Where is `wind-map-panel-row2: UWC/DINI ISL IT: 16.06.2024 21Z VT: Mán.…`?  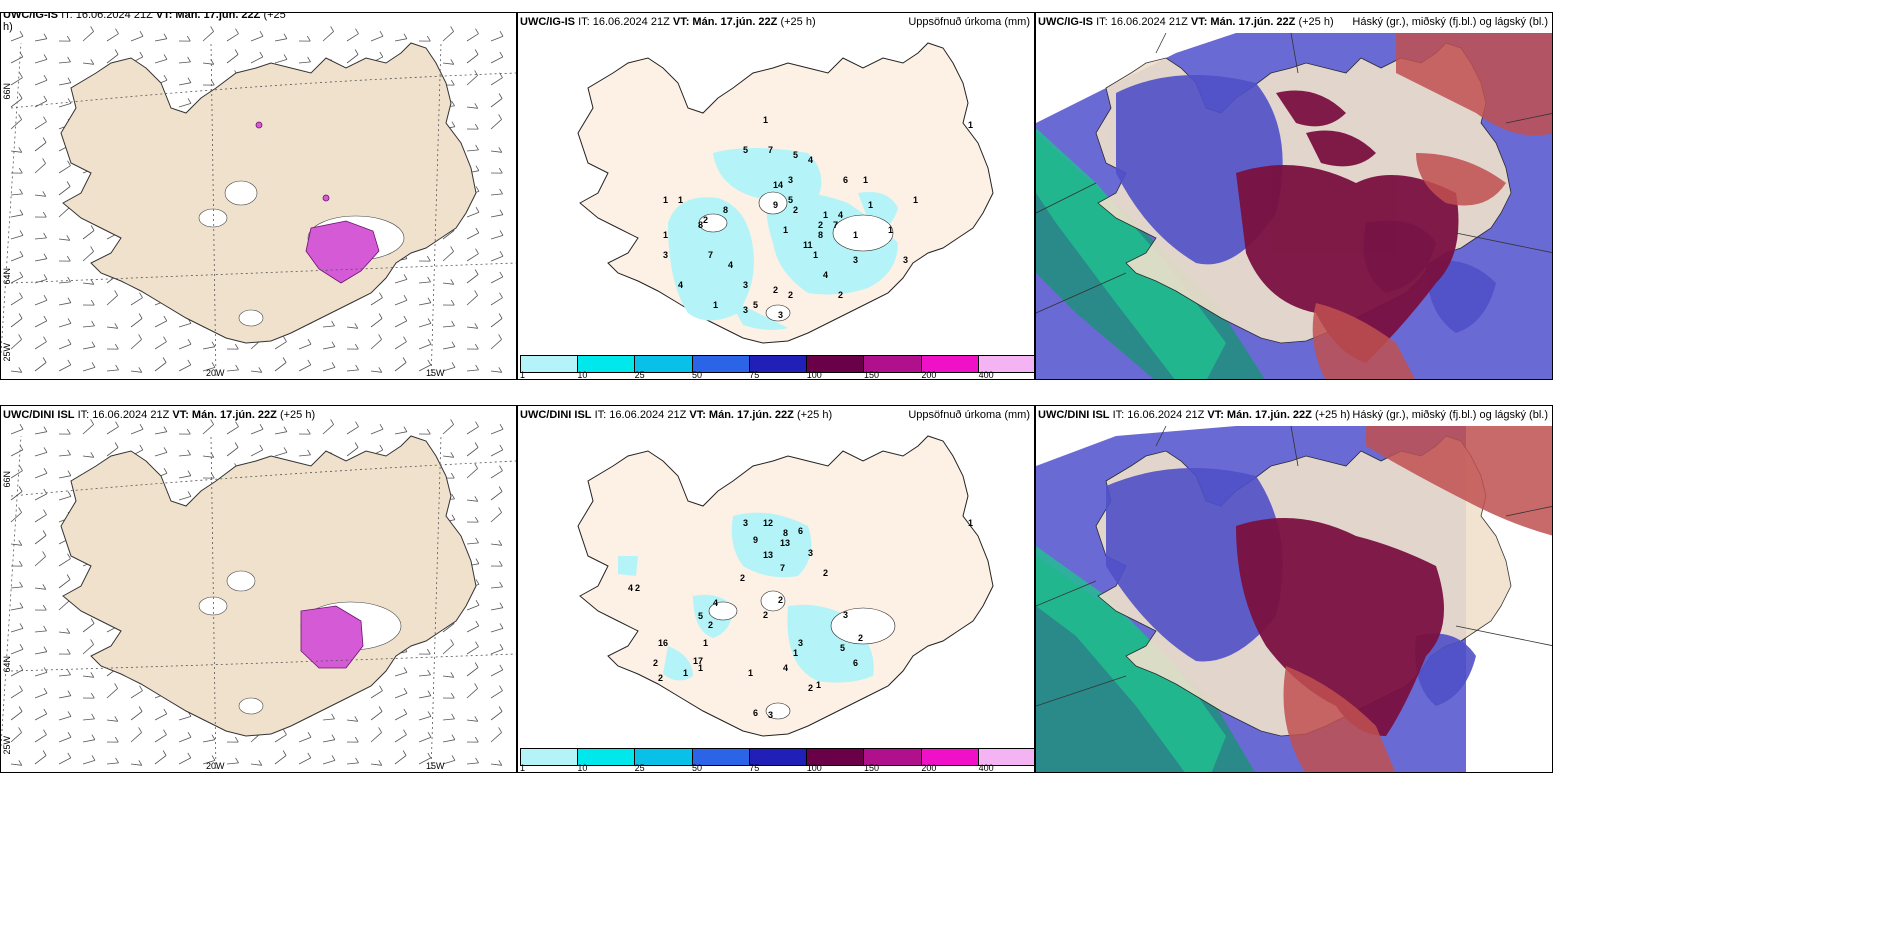
wind-map-panel-row2: UWC/DINI ISL IT: 16.06.2024 21Z VT: Mán.… is located at coordinates (258, 589).